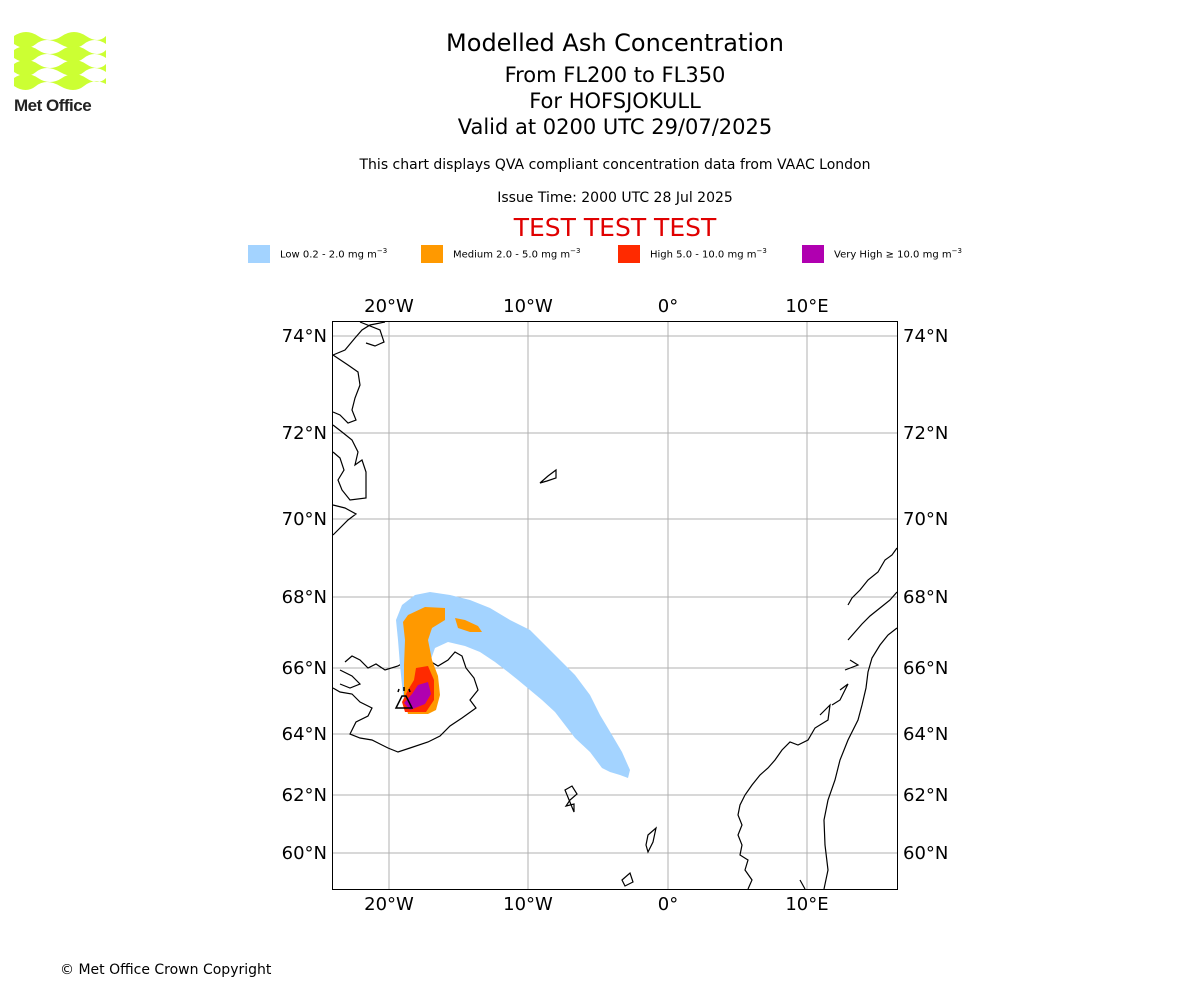 Image resolution: width=1200 pixels, height=1000 pixels. I want to click on legend-item-very-high: Very High ≥ 10.0 mg m−3, so click(882, 254).